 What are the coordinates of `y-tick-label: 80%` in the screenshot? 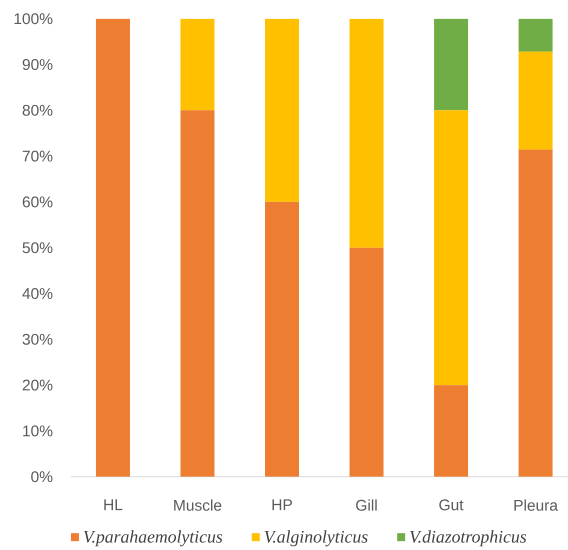 It's located at (37, 110).